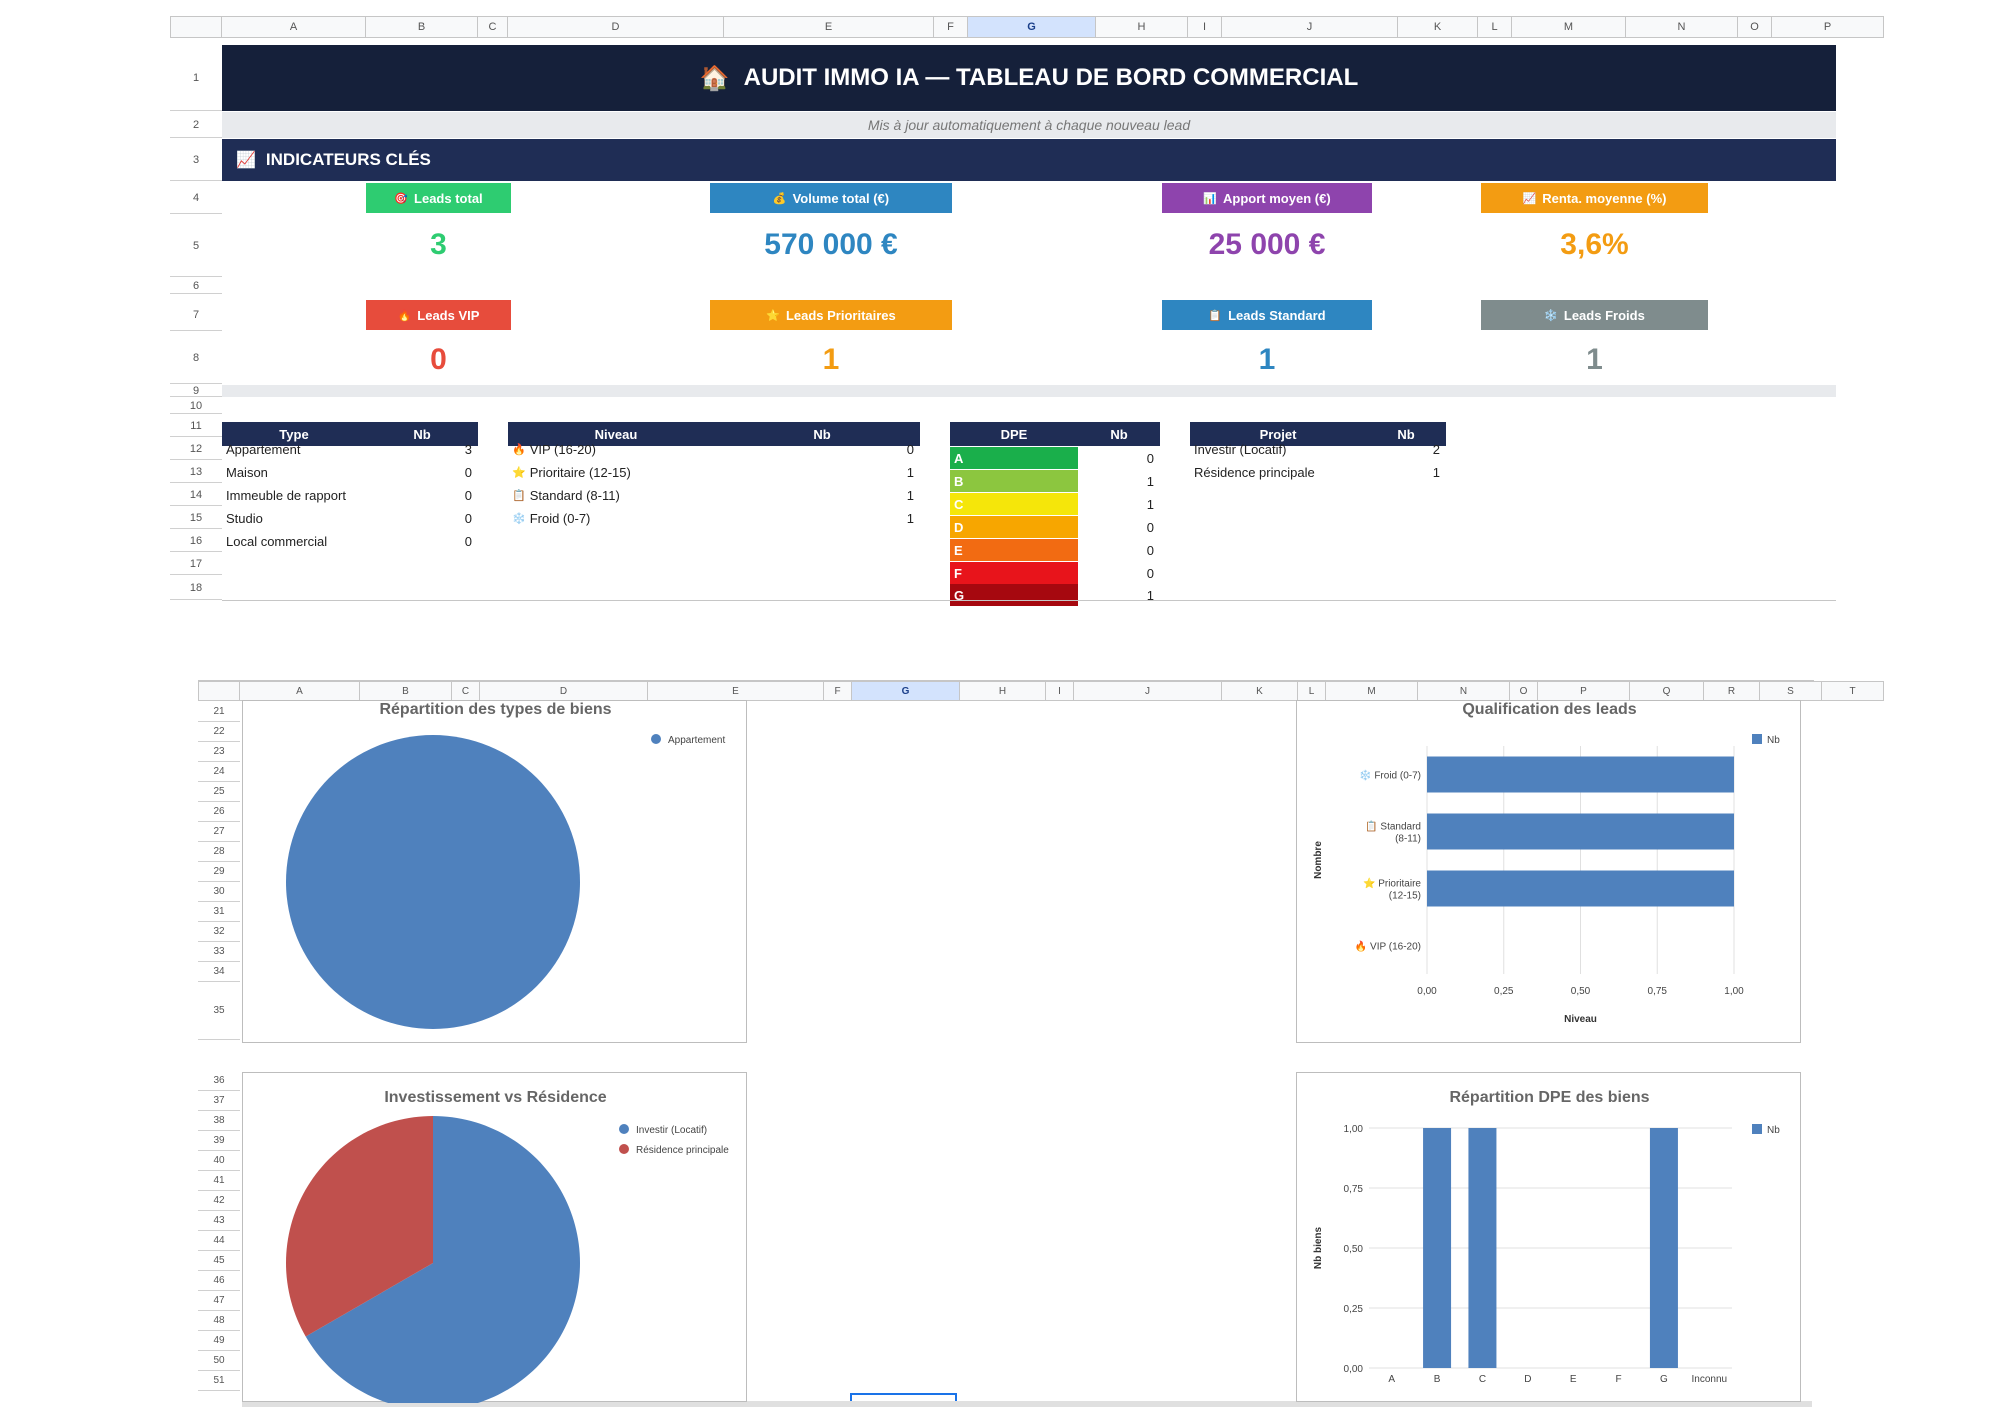 Image resolution: width=2000 pixels, height=1414 pixels. Describe the element at coordinates (1027, 1404) in the screenshot. I see `scrollbar-bottom` at that location.